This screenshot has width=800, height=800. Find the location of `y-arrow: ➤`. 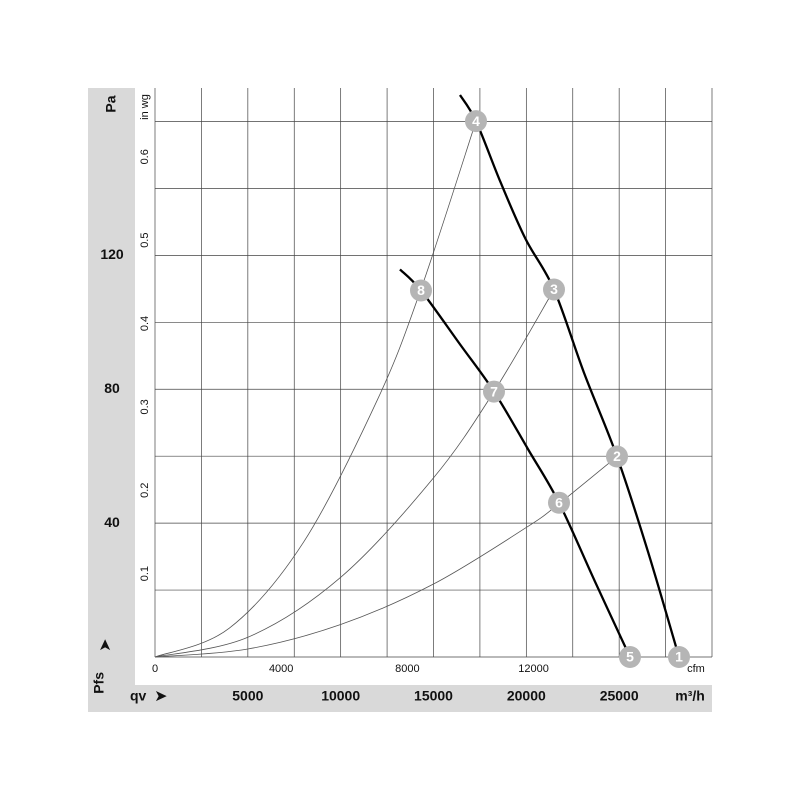

y-arrow: ➤ is located at coordinates (105, 645).